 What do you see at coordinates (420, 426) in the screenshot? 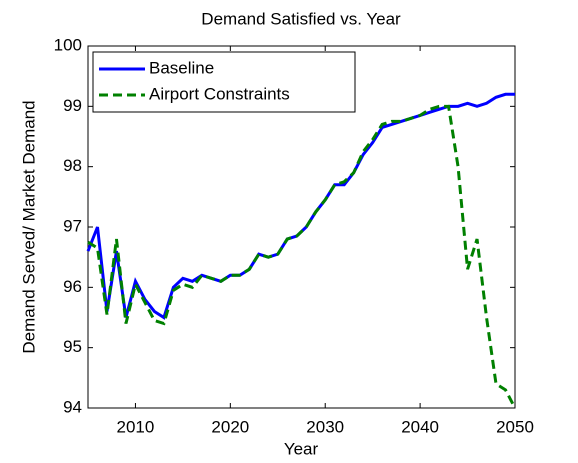
I see `x-tick-label: 2040` at bounding box center [420, 426].